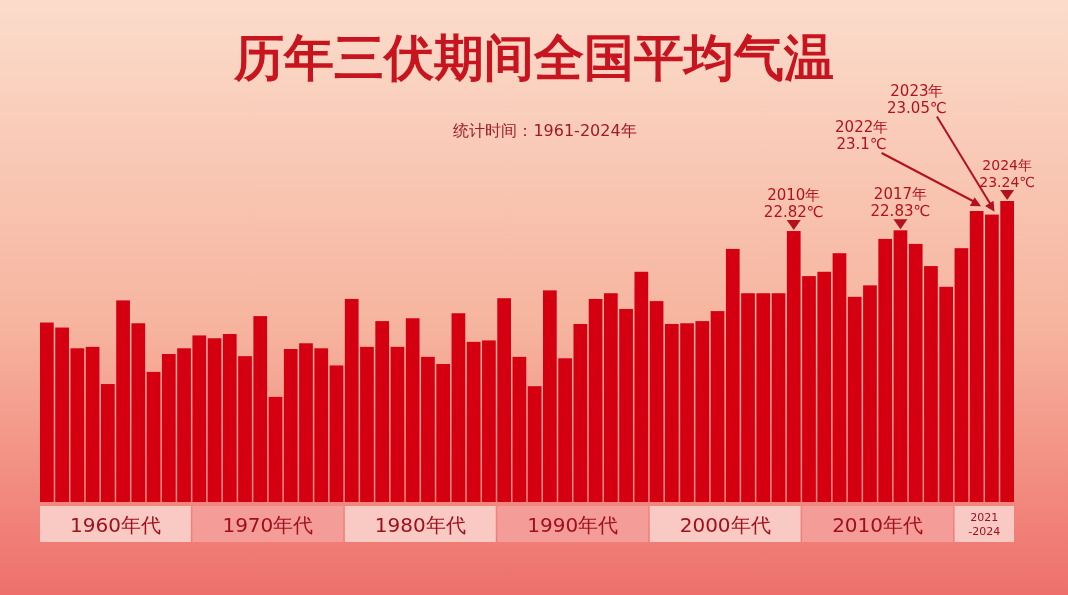 The width and height of the screenshot is (1068, 595). I want to click on text: 1980年代, so click(420, 525).